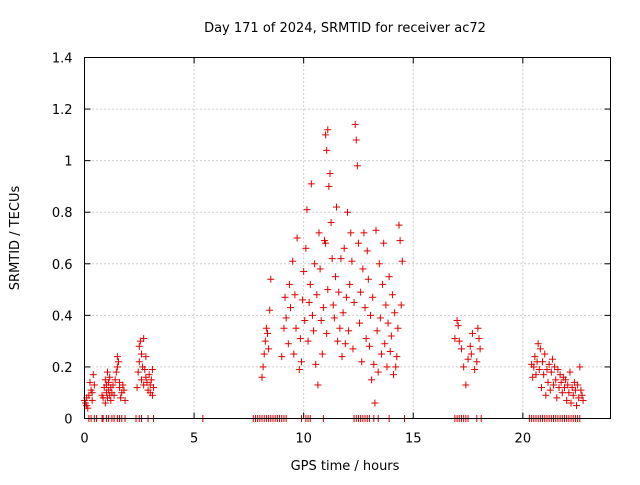  Describe the element at coordinates (62, 213) in the screenshot. I see `y-tick-label: 0.8` at that location.